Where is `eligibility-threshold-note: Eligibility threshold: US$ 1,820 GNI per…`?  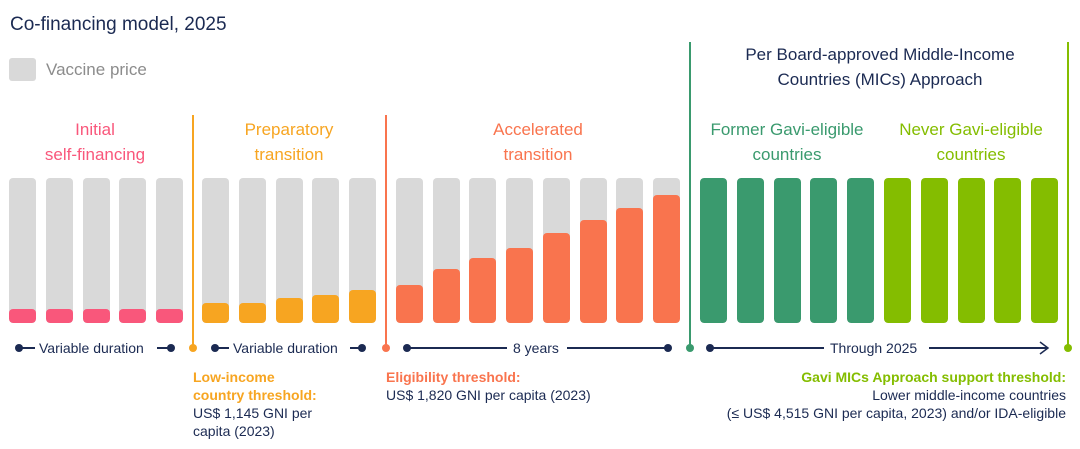
eligibility-threshold-note: Eligibility threshold: US$ 1,820 GNI per… is located at coordinates (488, 386).